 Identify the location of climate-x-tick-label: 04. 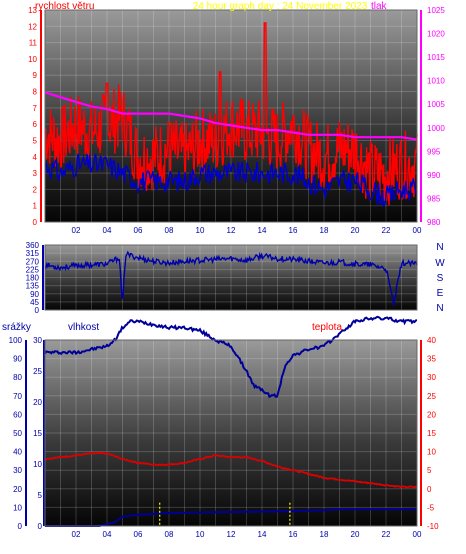
(107, 534).